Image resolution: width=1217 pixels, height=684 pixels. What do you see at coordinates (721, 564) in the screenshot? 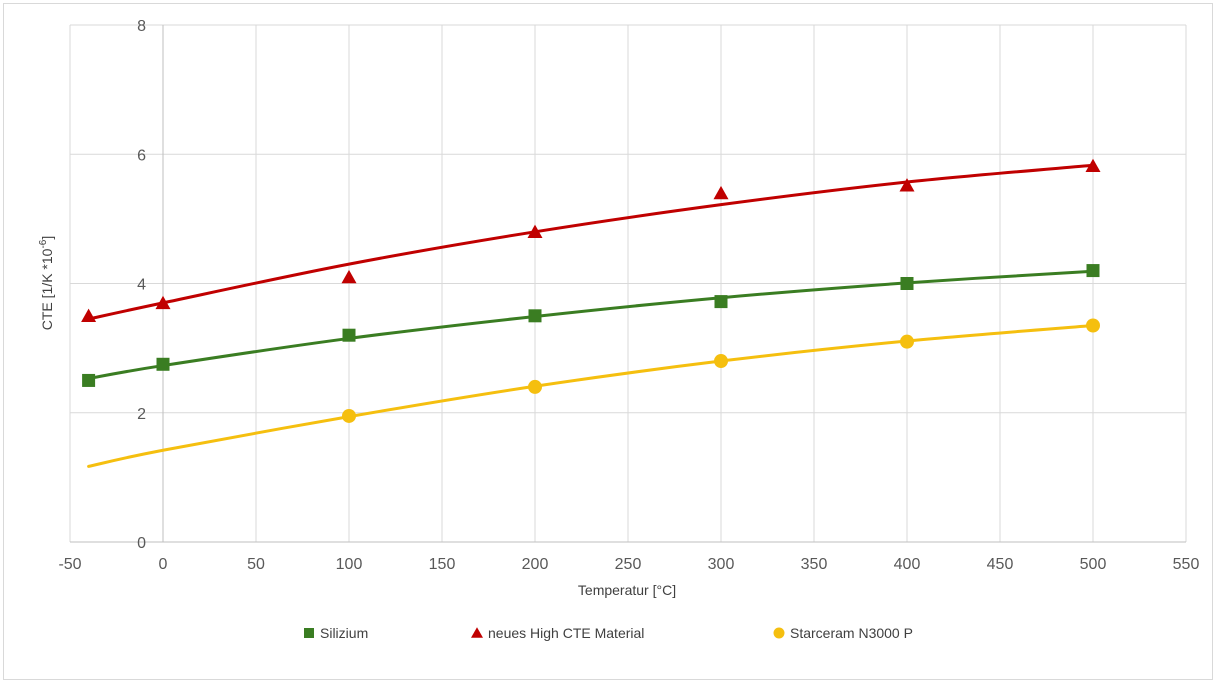
I see `x-tick-label: 300` at bounding box center [721, 564].